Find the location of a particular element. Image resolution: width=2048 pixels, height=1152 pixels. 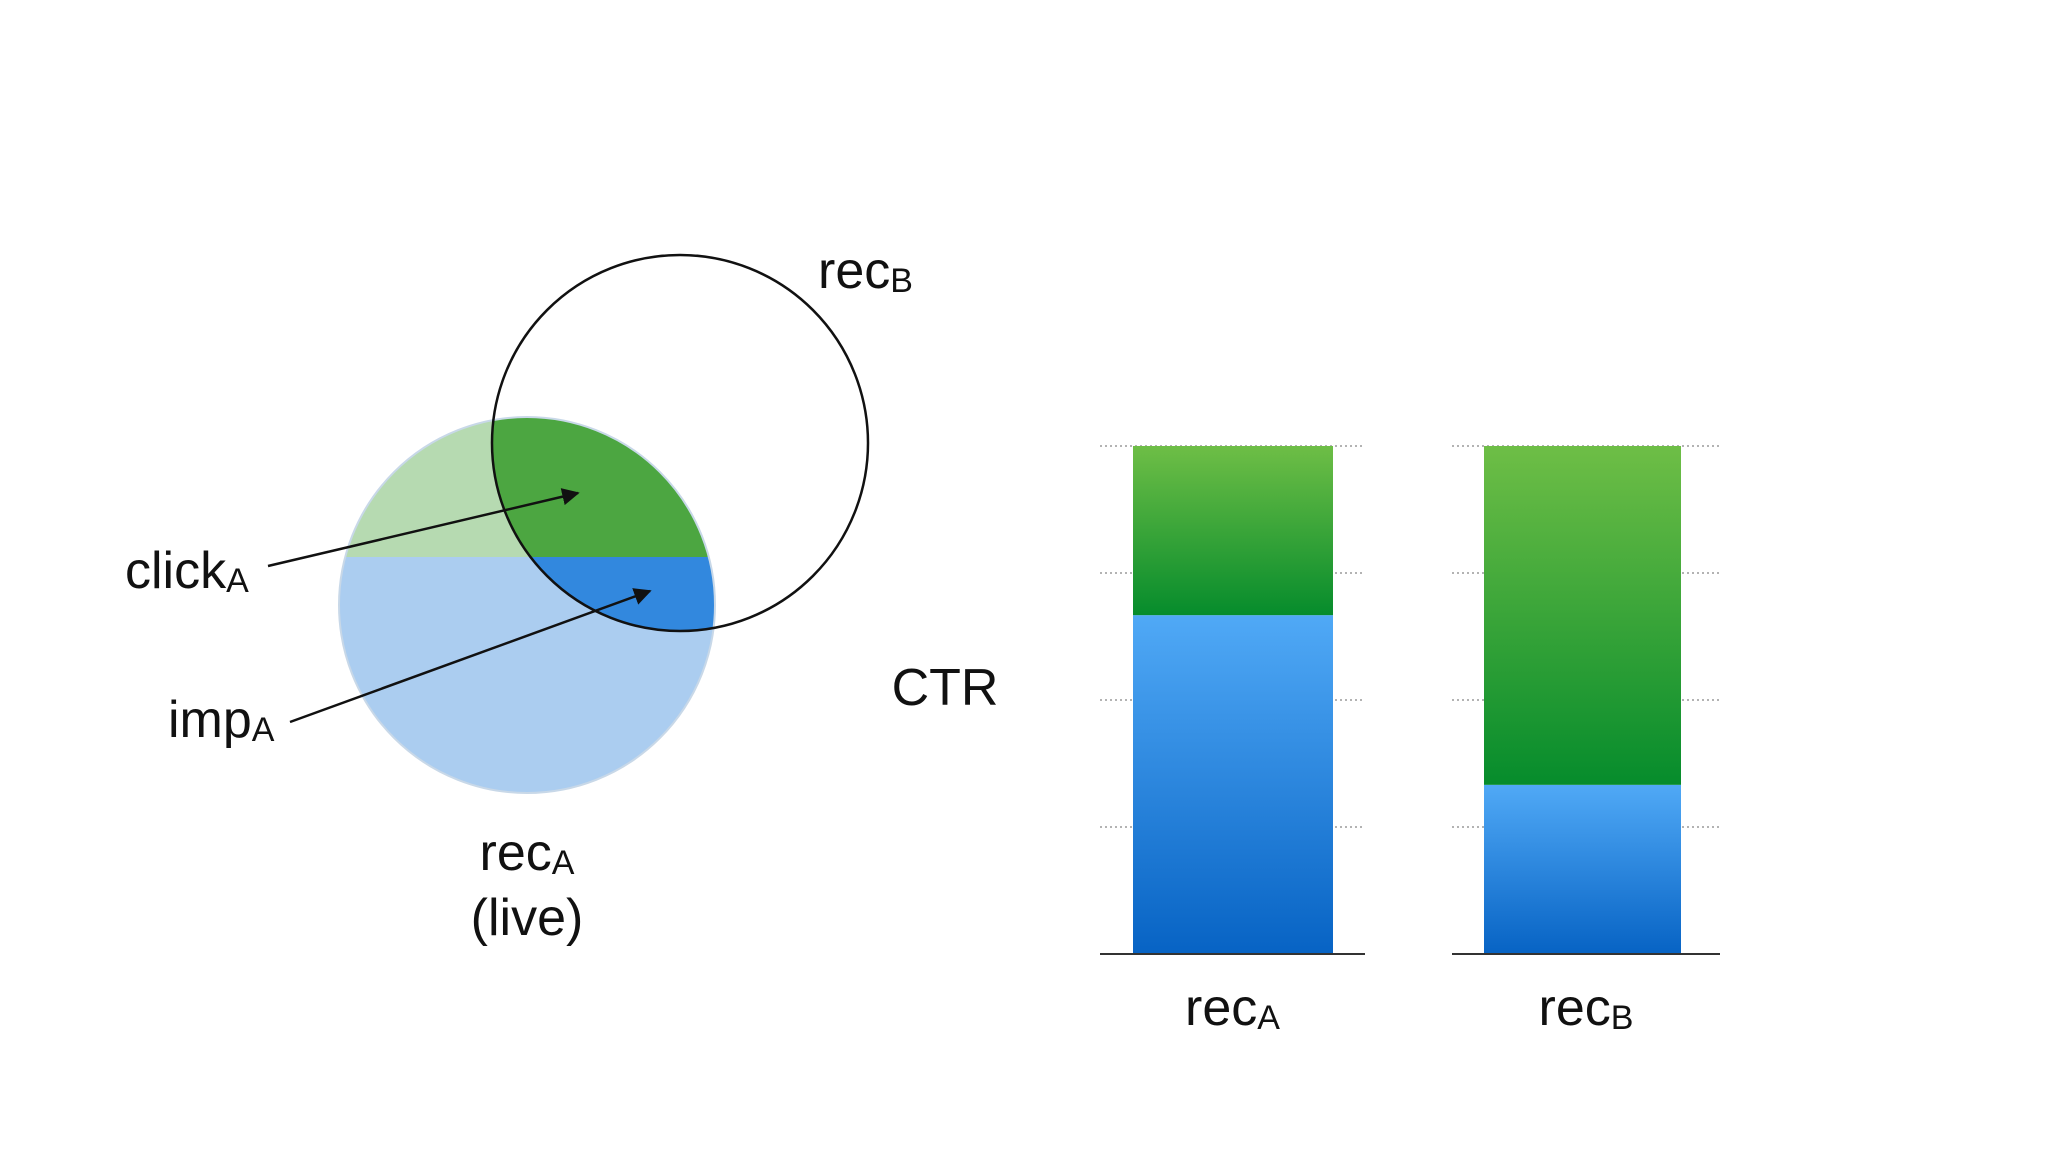

click-a-label: clickA is located at coordinates (187, 571).